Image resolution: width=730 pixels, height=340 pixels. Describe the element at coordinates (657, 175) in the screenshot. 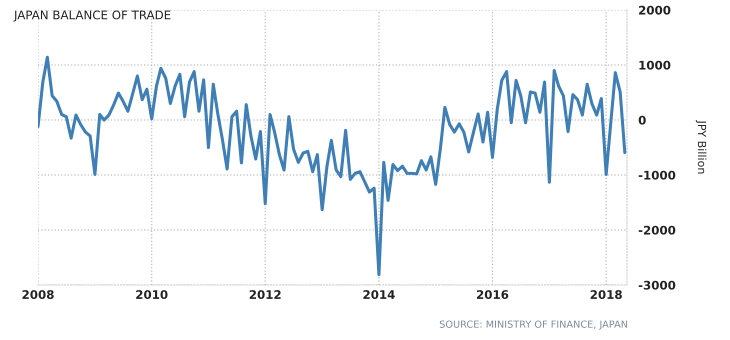

I see `y-tick-label: -1000` at that location.